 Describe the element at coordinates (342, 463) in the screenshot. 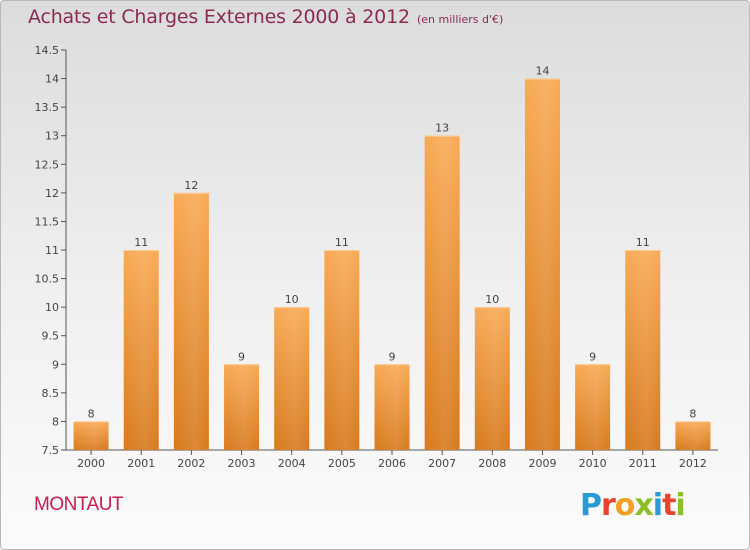

I see `x-tick-label: 2005` at that location.